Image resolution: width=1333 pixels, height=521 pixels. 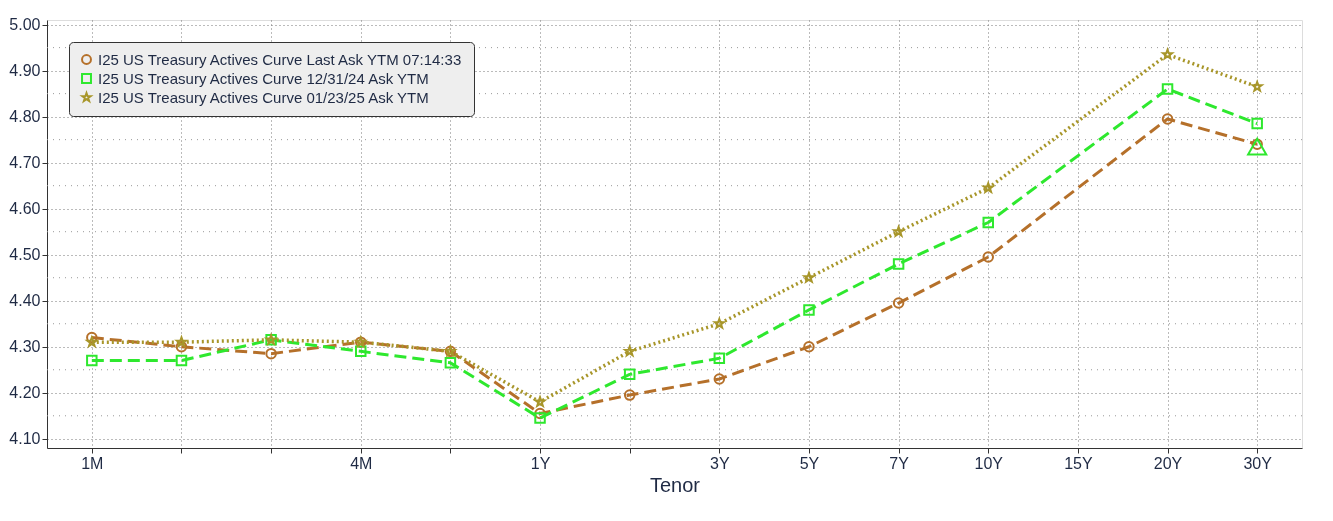 I want to click on x-tick-label: 5Y, so click(x=809, y=463).